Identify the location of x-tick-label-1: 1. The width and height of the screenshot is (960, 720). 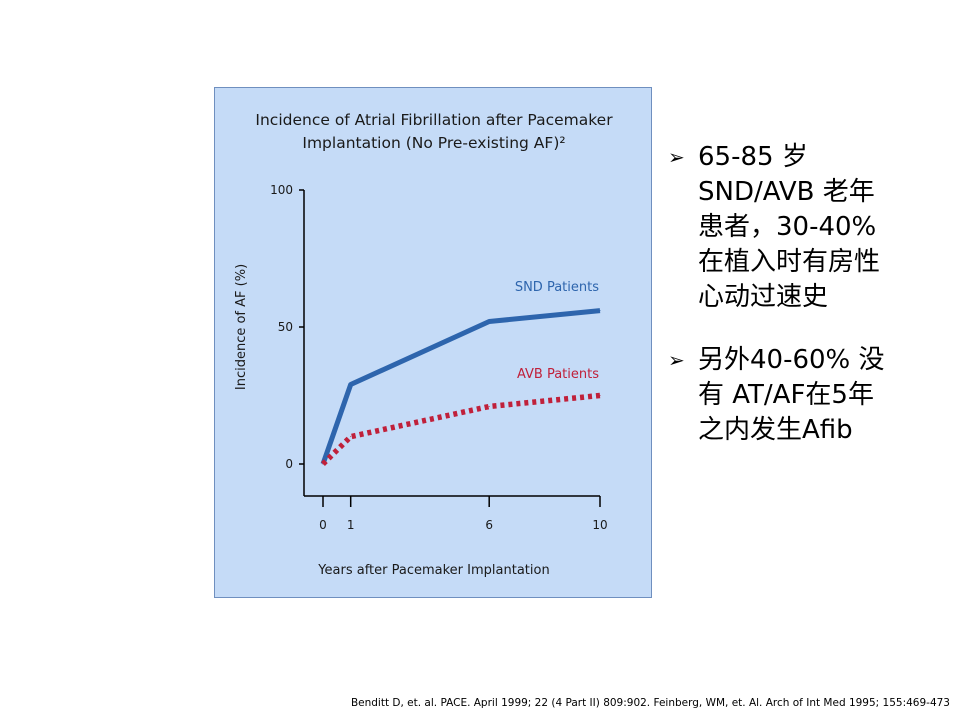
(351, 525).